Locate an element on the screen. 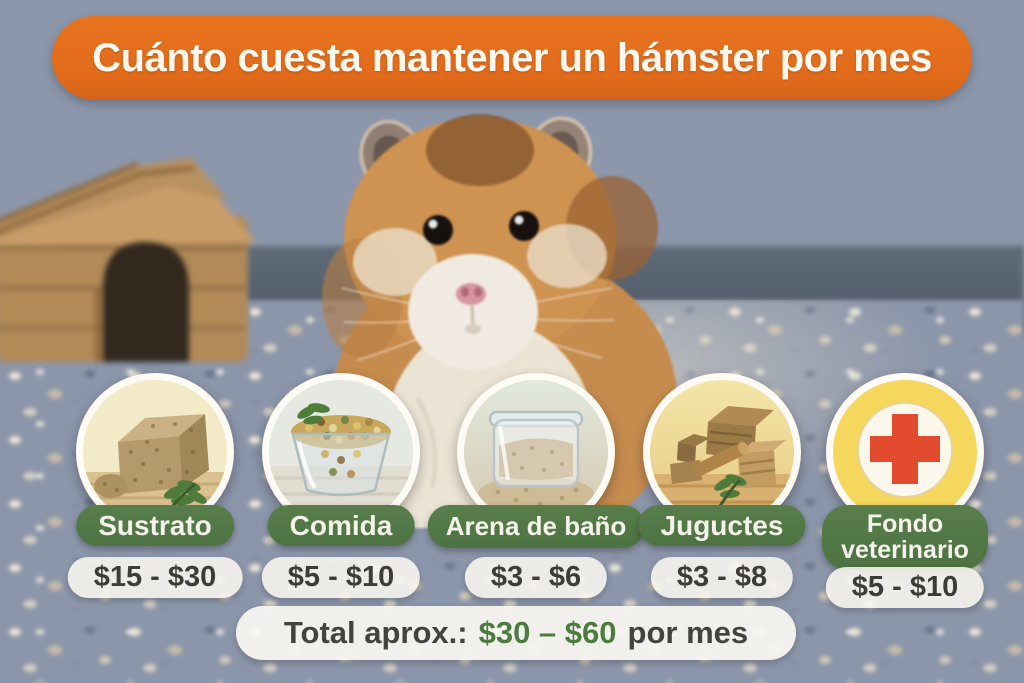 The height and width of the screenshot is (683, 1024). category-price: $3 - $6 is located at coordinates (536, 577).